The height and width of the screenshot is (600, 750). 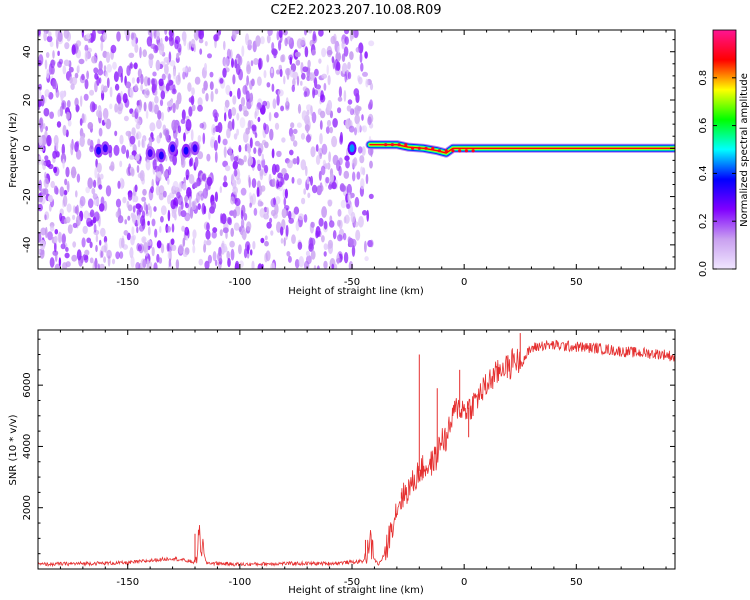 What do you see at coordinates (703, 78) in the screenshot?
I see `colorbar-tick-label-4: 0.8` at bounding box center [703, 78].